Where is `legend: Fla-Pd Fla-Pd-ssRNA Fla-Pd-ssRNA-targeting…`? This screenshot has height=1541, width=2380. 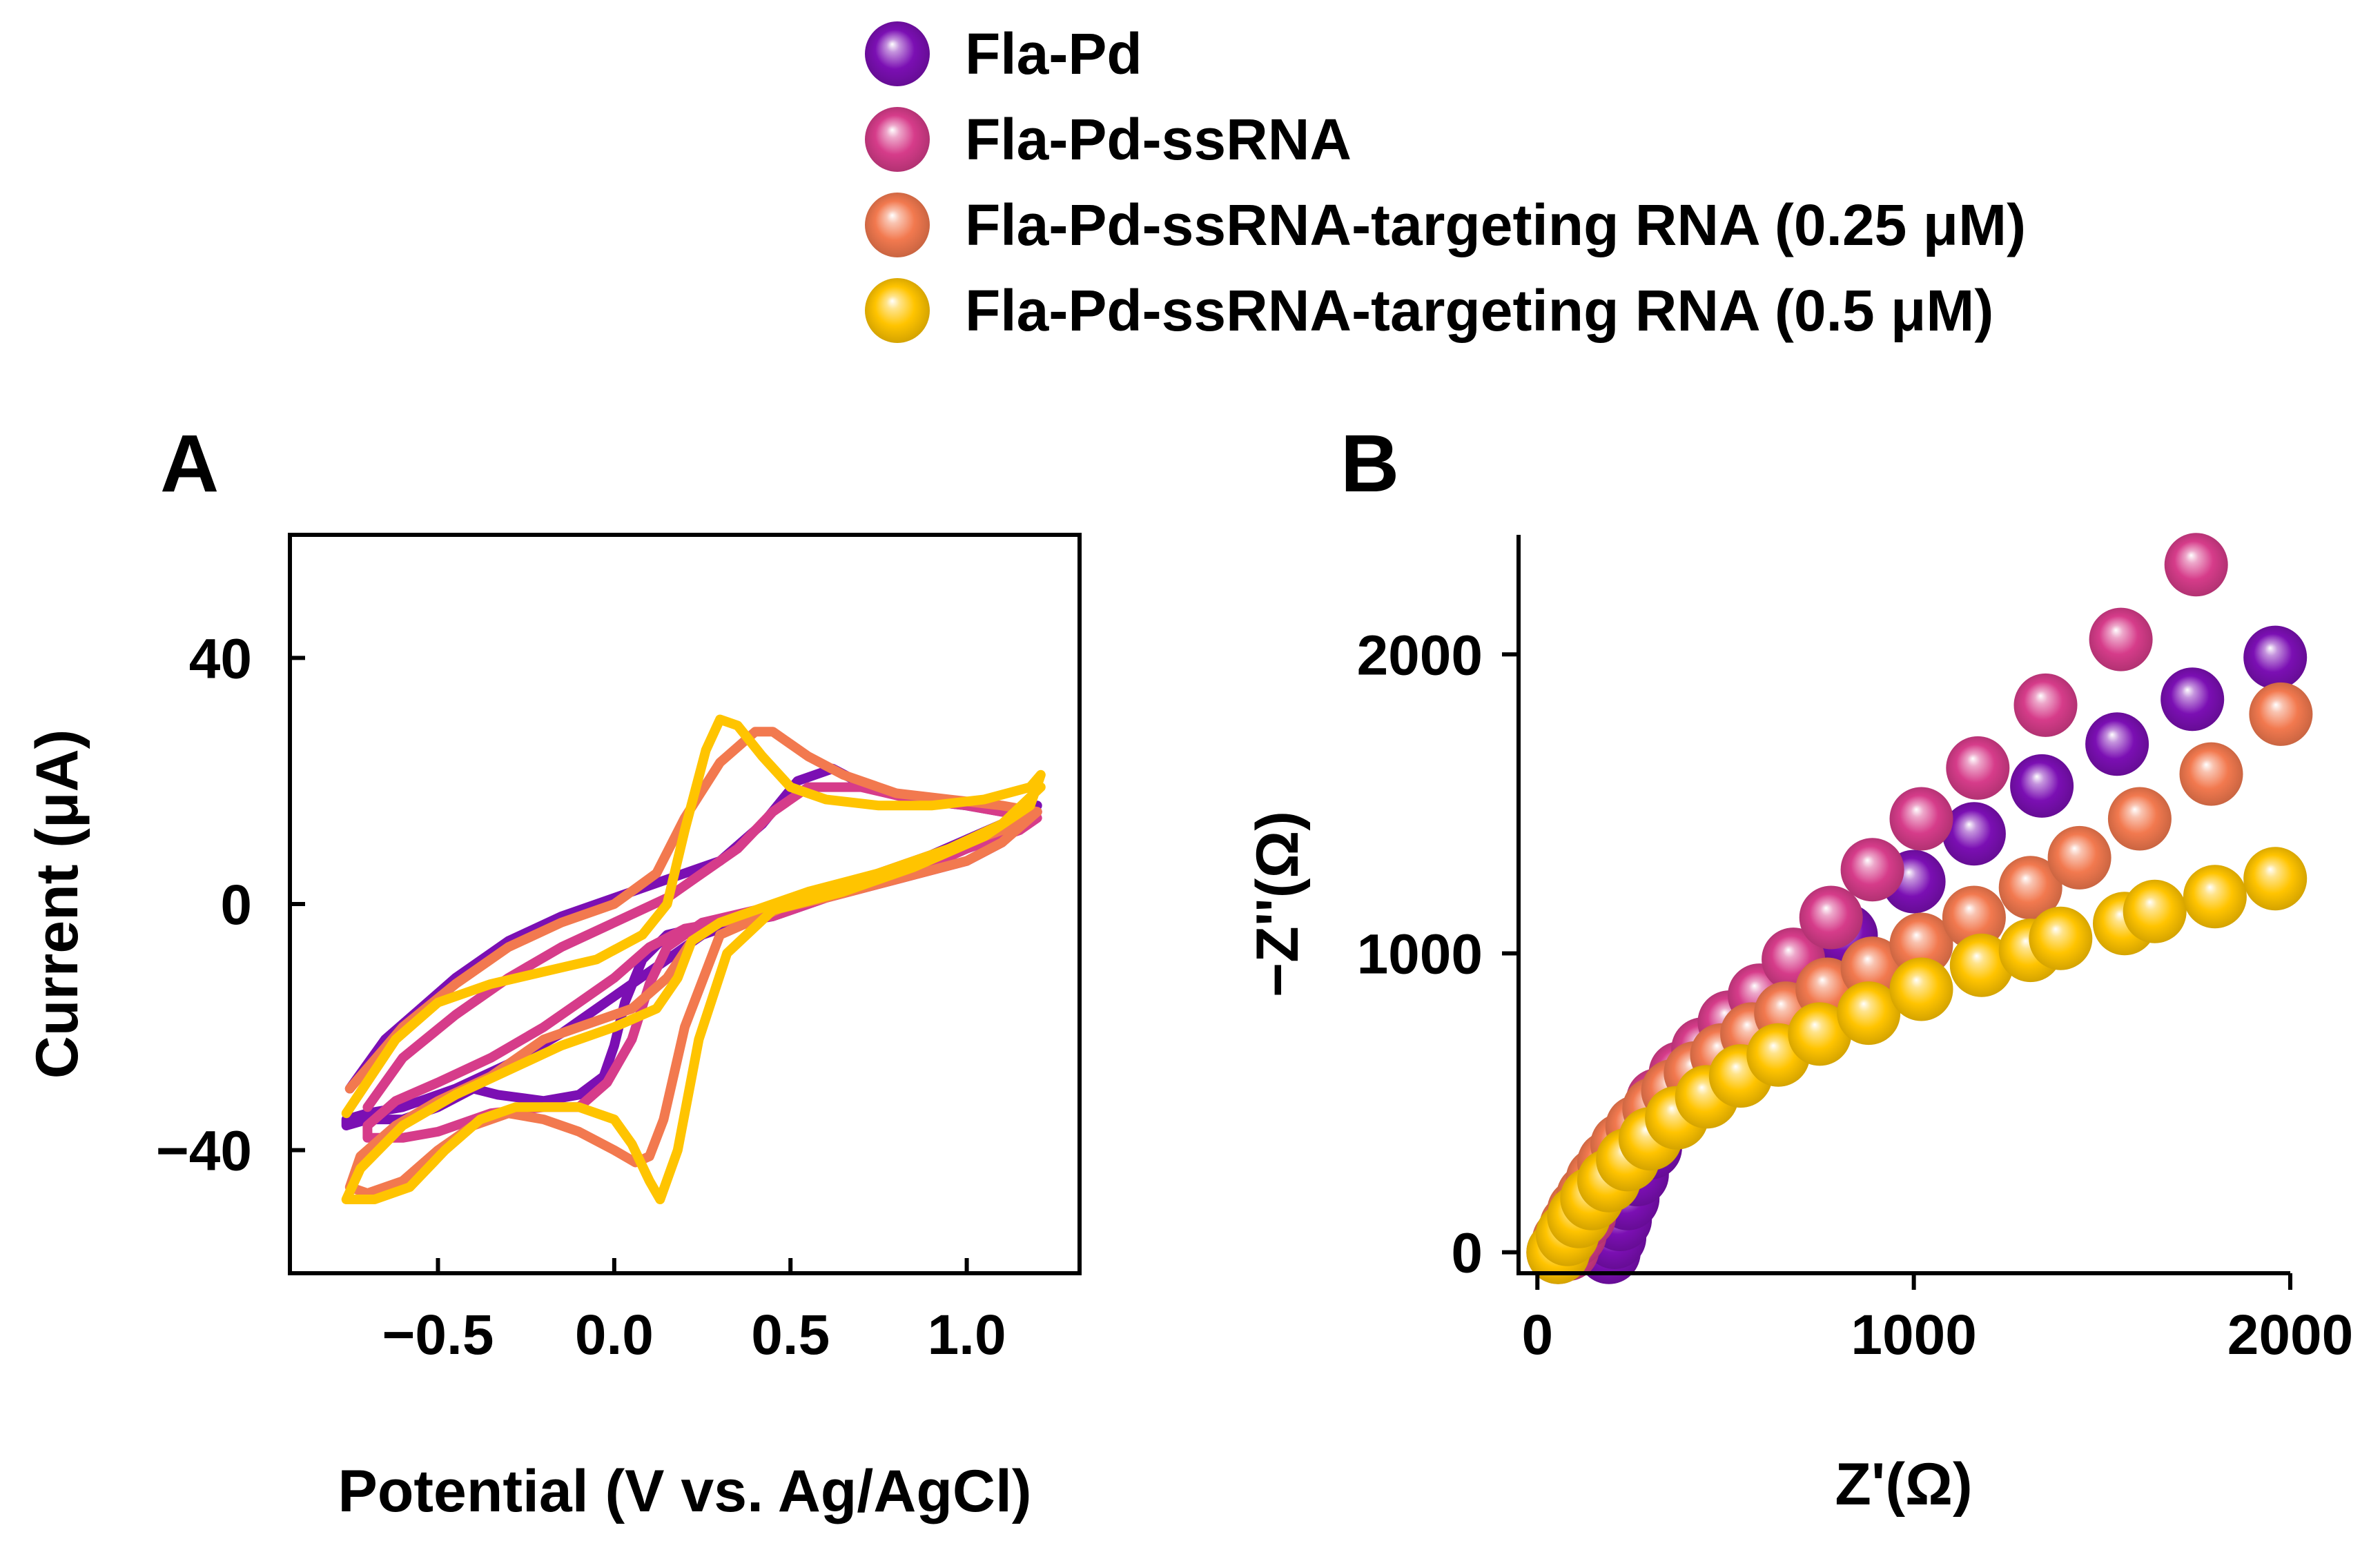 legend: Fla-Pd Fla-Pd-ssRNA Fla-Pd-ssRNA-targeting… is located at coordinates (1445, 182).